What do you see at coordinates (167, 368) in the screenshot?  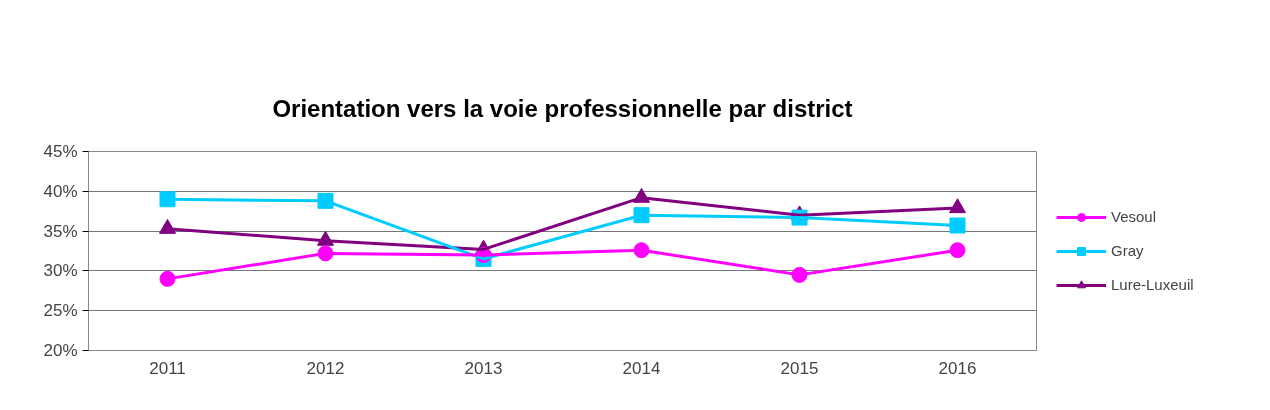 I see `x-tick-label: 2011` at bounding box center [167, 368].